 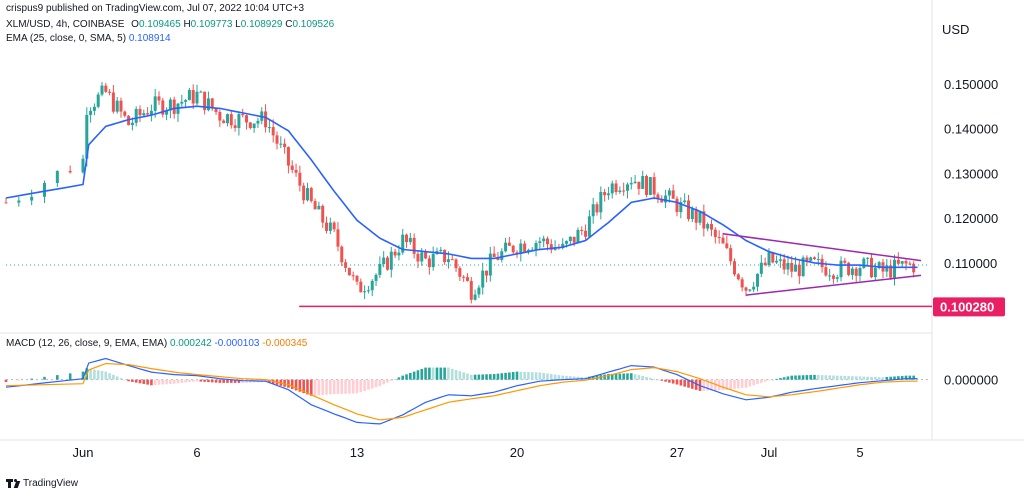 I want to click on ema-legend: EMA (25, close, 0, SMA, 5) 0.108914, so click(x=88, y=38).